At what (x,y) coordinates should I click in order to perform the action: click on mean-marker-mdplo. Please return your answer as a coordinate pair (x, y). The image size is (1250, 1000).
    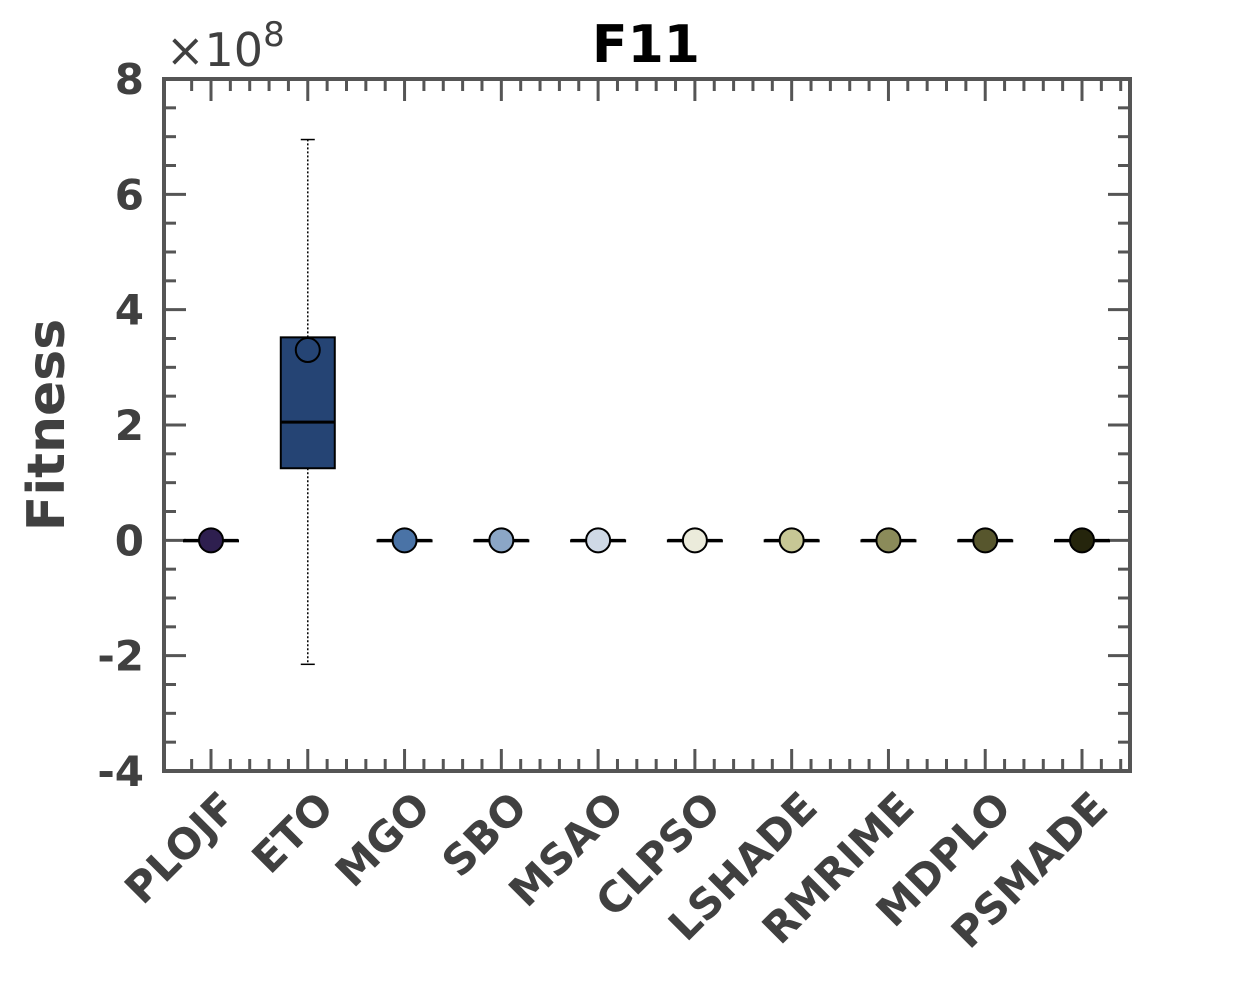
    Looking at the image, I should click on (985, 540).